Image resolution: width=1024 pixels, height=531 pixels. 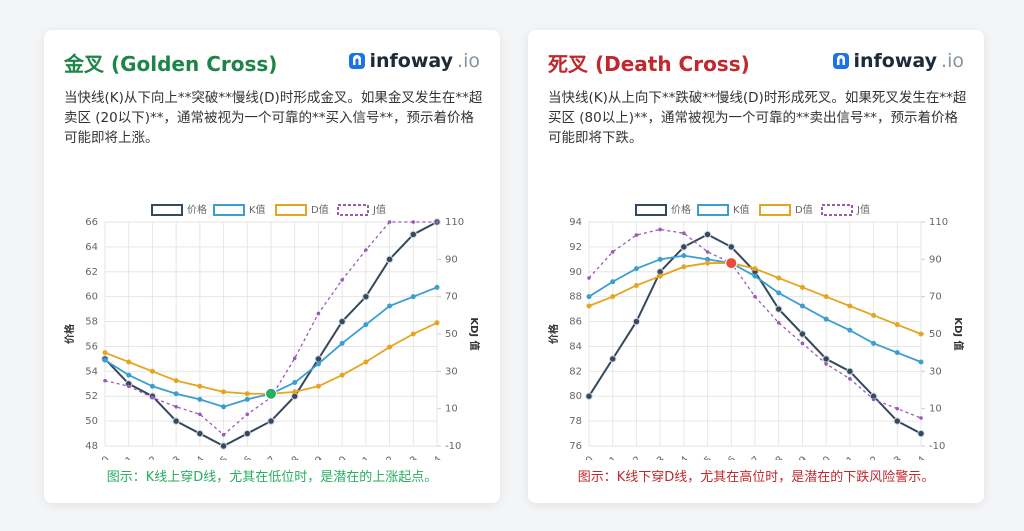 What do you see at coordinates (681, 209) in the screenshot?
I see `legend-label: 价格` at bounding box center [681, 209].